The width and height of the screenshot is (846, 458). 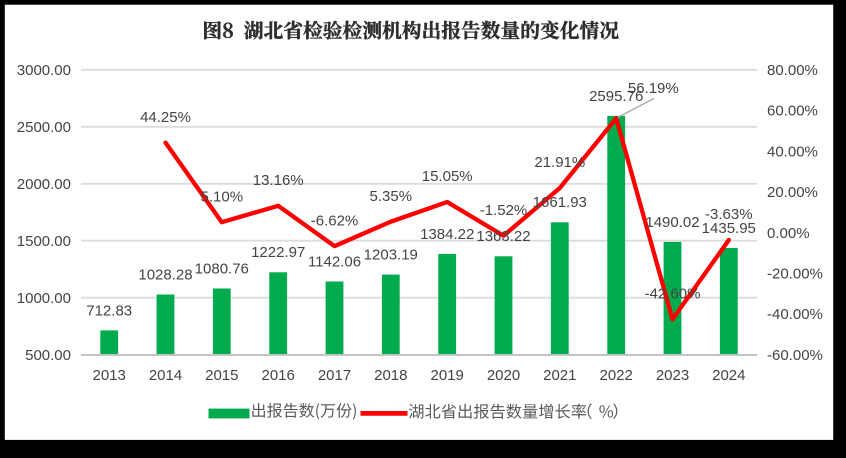 I want to click on svg-text: -1.52%, so click(x=504, y=210).